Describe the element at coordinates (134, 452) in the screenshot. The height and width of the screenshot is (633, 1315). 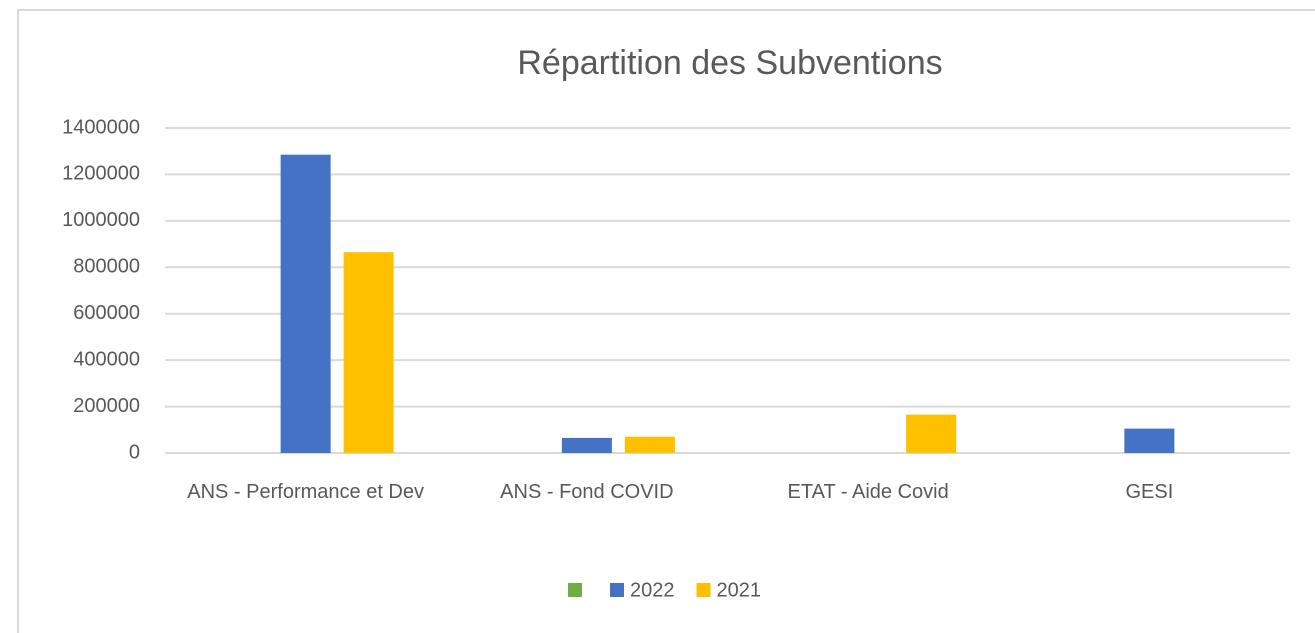
I see `y-tick-label: 0` at that location.